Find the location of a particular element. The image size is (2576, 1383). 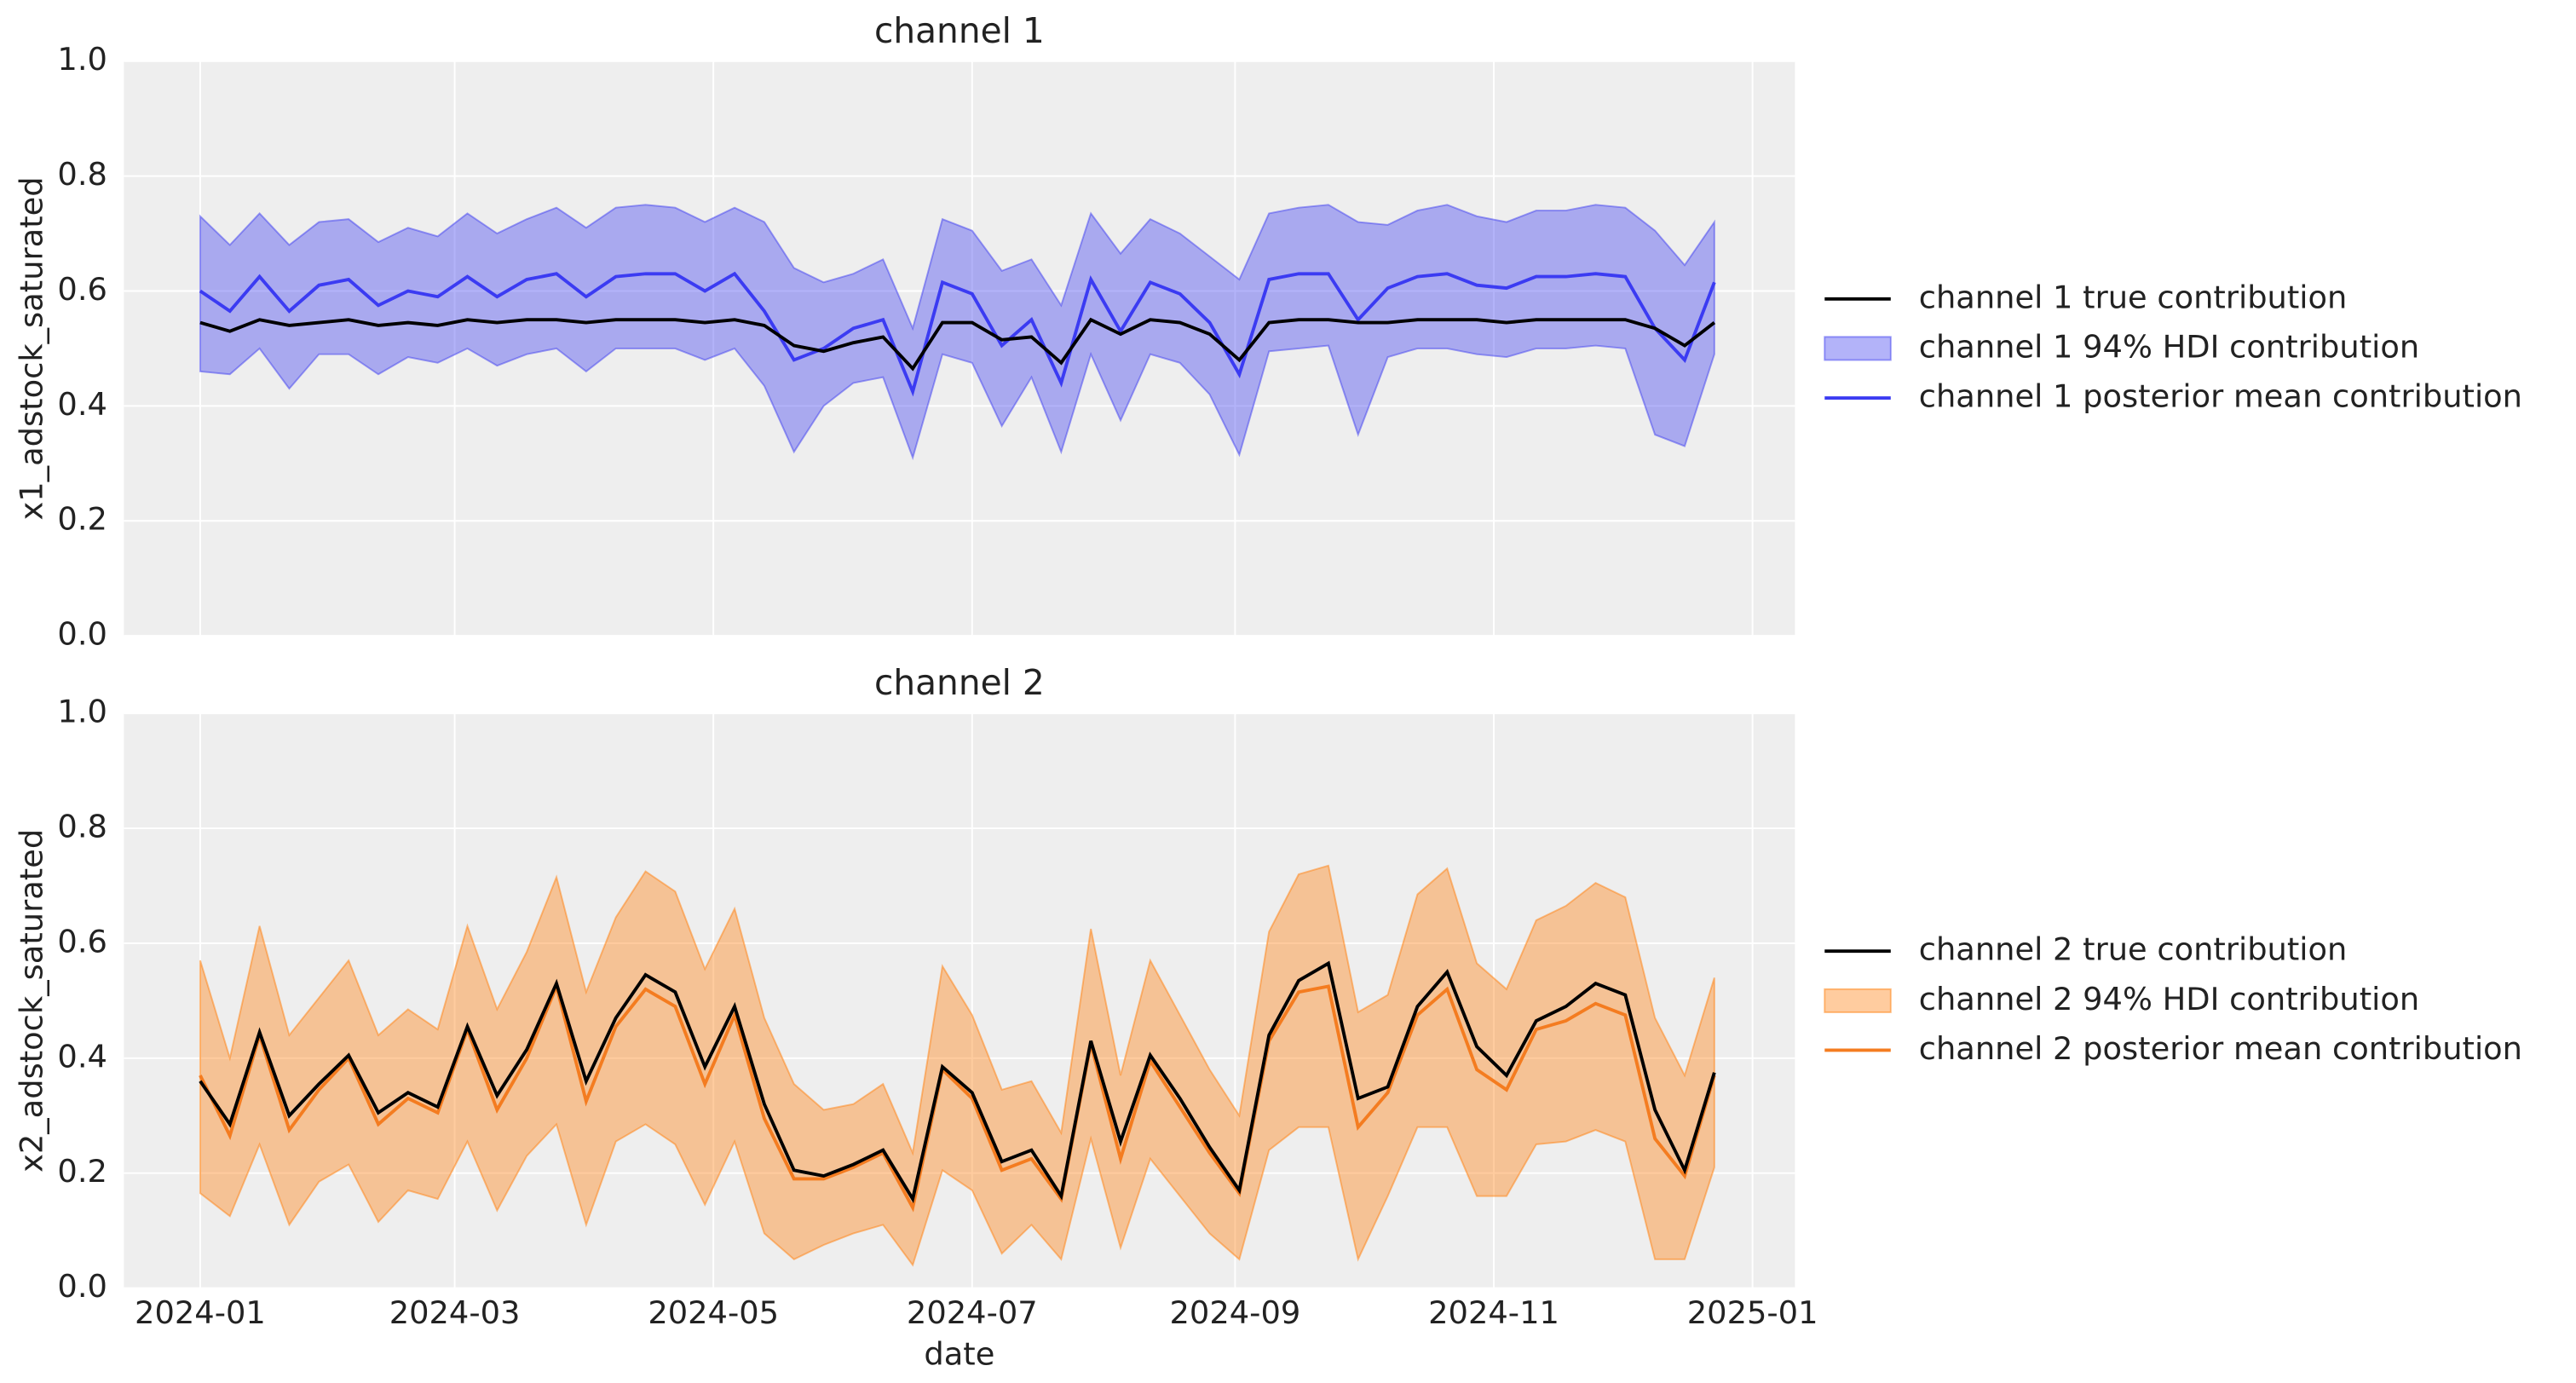

x-tick-label: 2024-03 is located at coordinates (455, 1312).